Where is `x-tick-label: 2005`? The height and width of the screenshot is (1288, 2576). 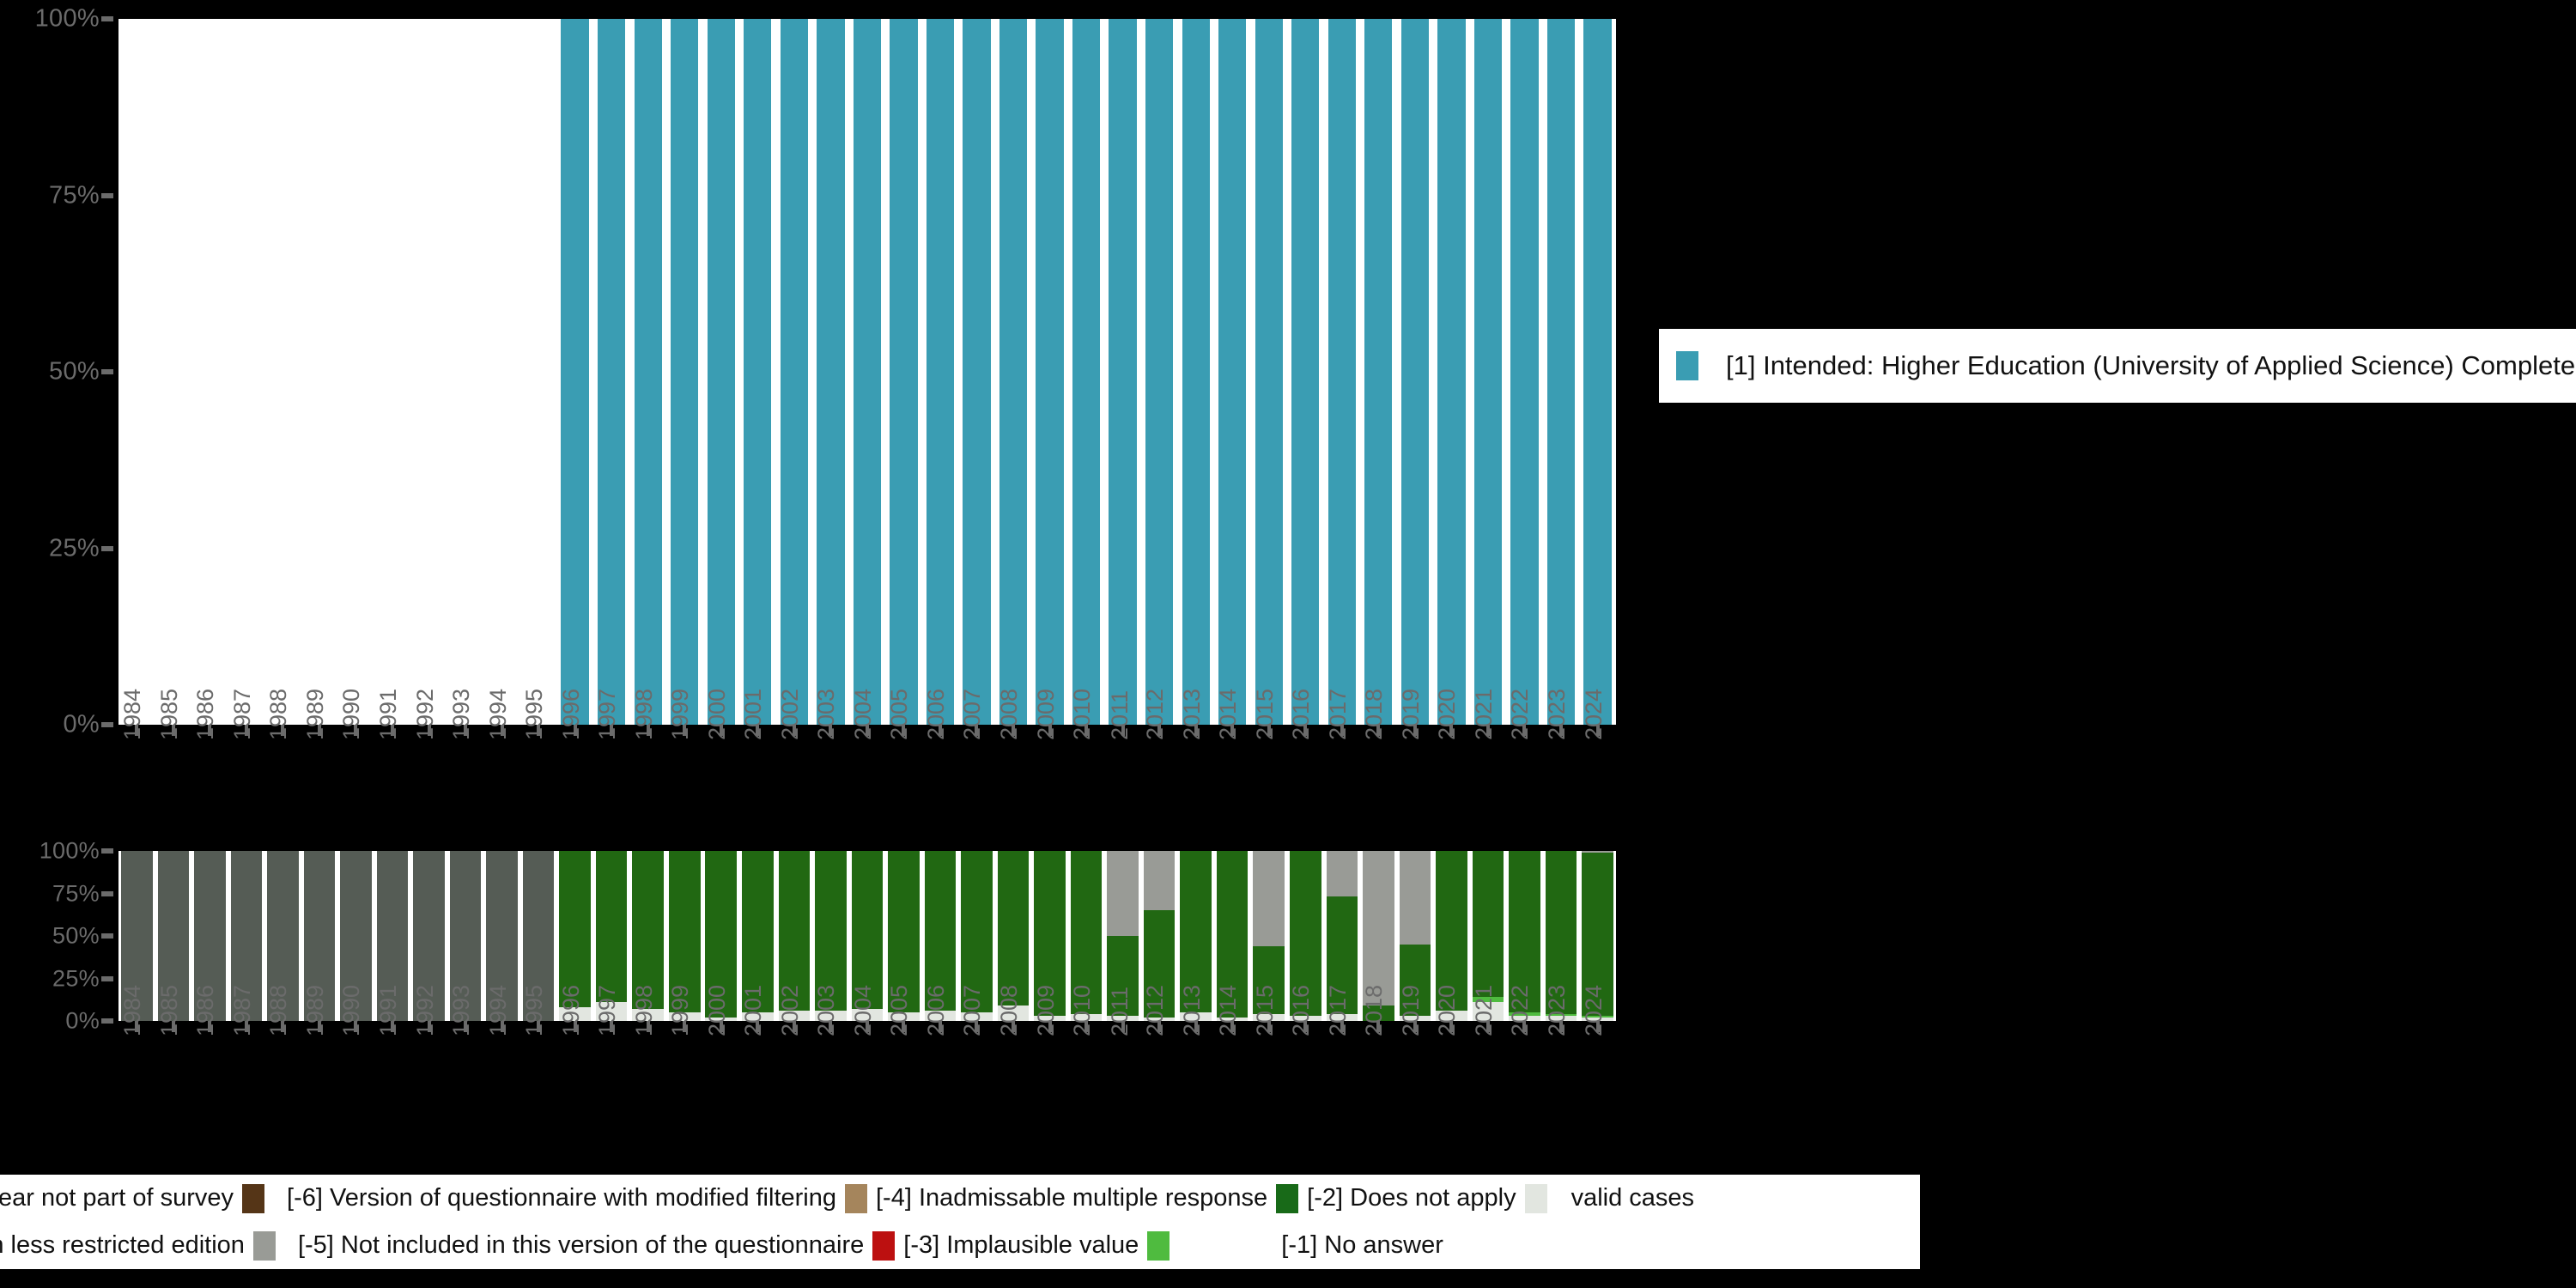
x-tick-label: 2005 is located at coordinates (903, 1053).